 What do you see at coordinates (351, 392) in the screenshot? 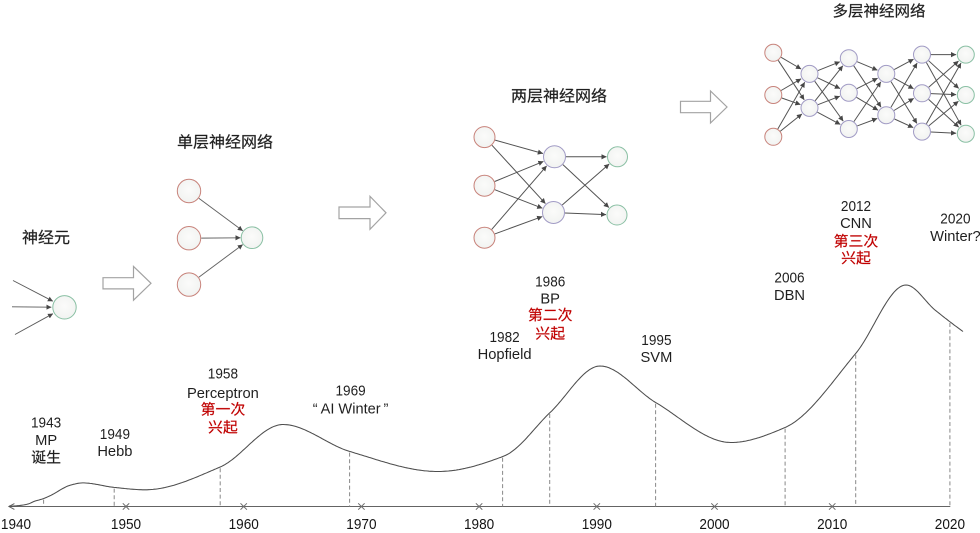
I see `svg-text: 1969` at bounding box center [351, 392].